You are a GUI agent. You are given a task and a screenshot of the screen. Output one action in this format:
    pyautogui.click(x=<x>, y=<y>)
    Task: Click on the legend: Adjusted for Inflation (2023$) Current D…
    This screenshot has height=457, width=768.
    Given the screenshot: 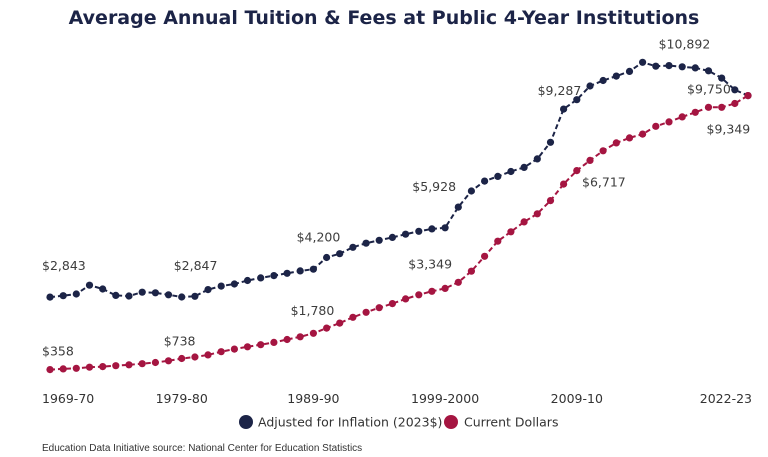 What is the action you would take?
    pyautogui.click(x=398, y=422)
    